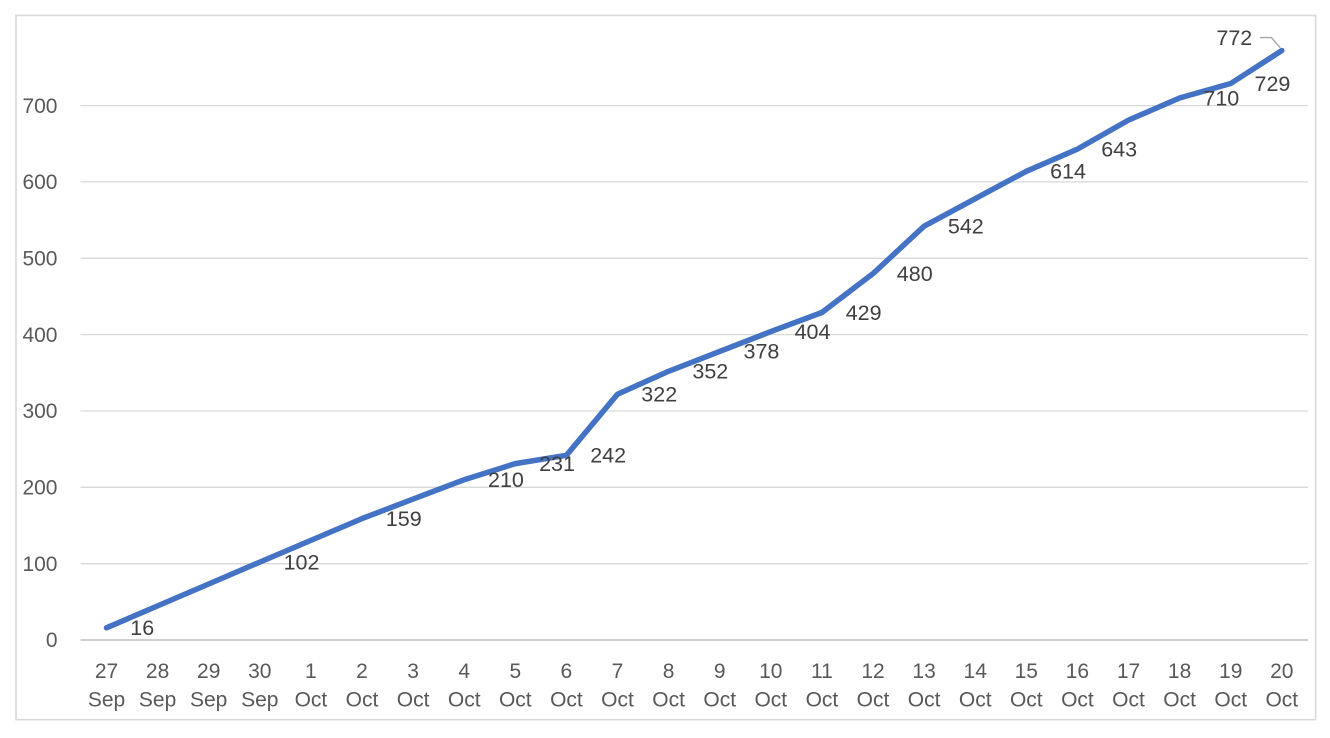 The image size is (1330, 738). I want to click on svg-text: 710, so click(1221, 98).